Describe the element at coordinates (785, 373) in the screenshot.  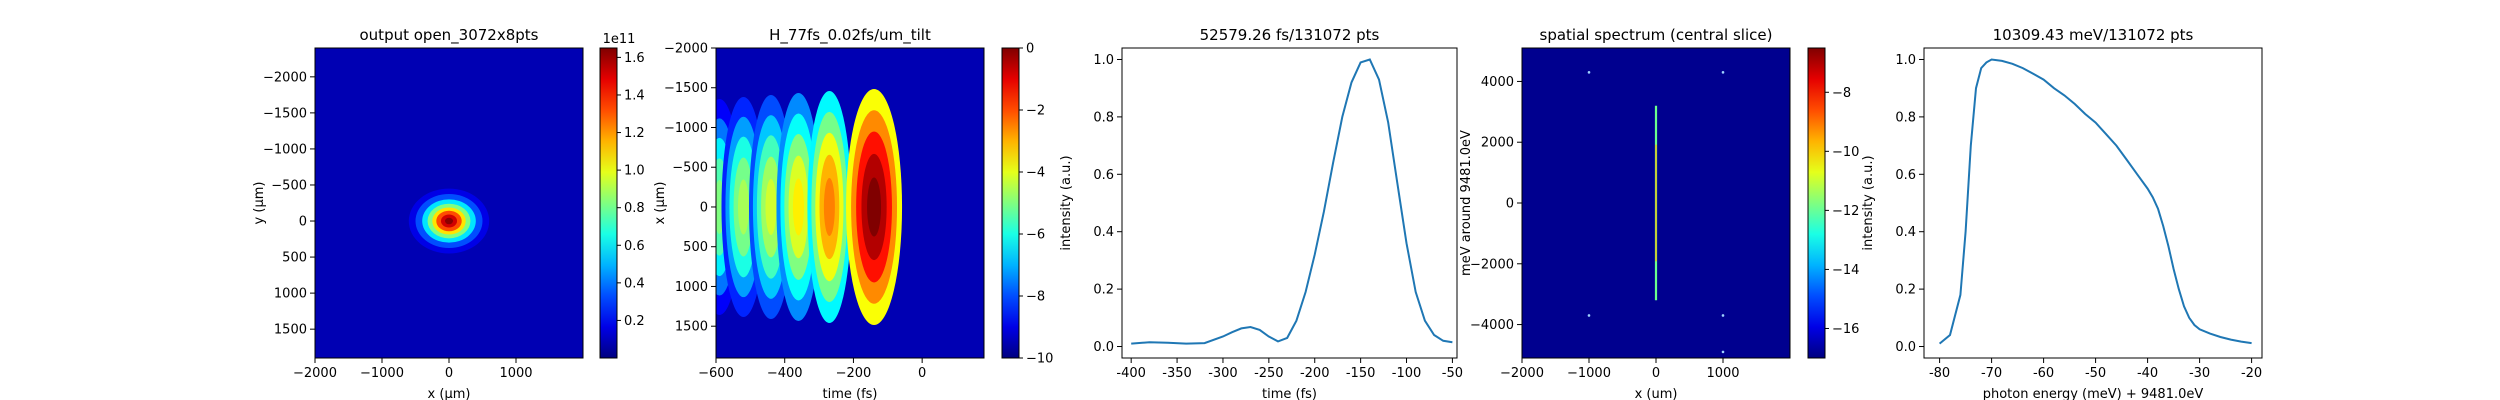
I see `x-tick-label: −400` at that location.